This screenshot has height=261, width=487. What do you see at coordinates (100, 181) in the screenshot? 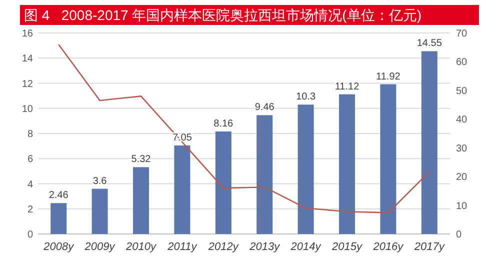
I see `data-label: 3.6` at bounding box center [100, 181].